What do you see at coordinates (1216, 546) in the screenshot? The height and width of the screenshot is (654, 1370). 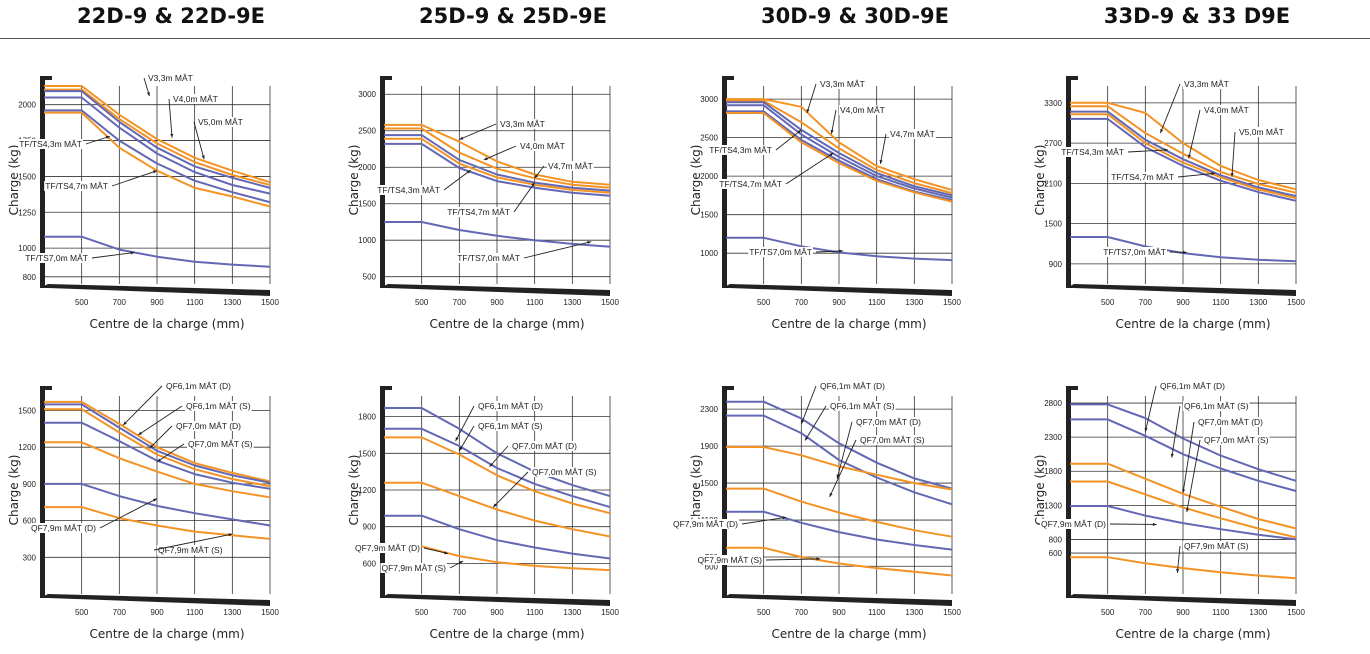 I see `series-annotation-label: QF7,9m MÂT (S)` at bounding box center [1216, 546].